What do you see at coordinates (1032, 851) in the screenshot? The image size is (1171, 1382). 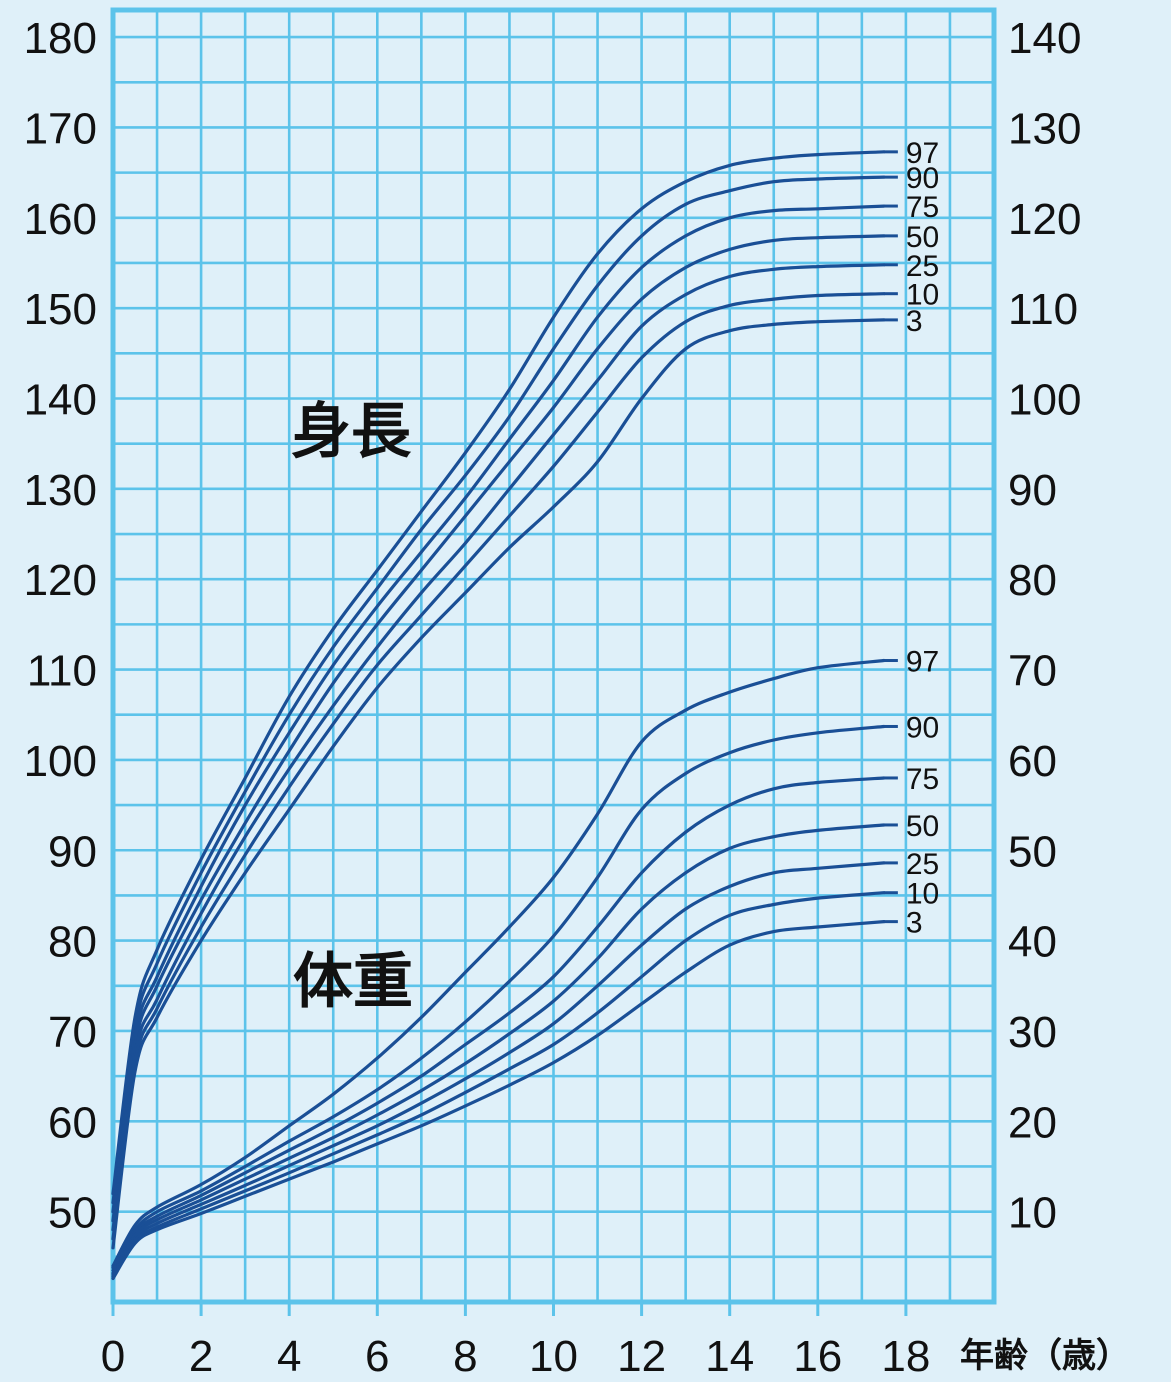 I see `y-right-tick-label: 50` at bounding box center [1032, 851].